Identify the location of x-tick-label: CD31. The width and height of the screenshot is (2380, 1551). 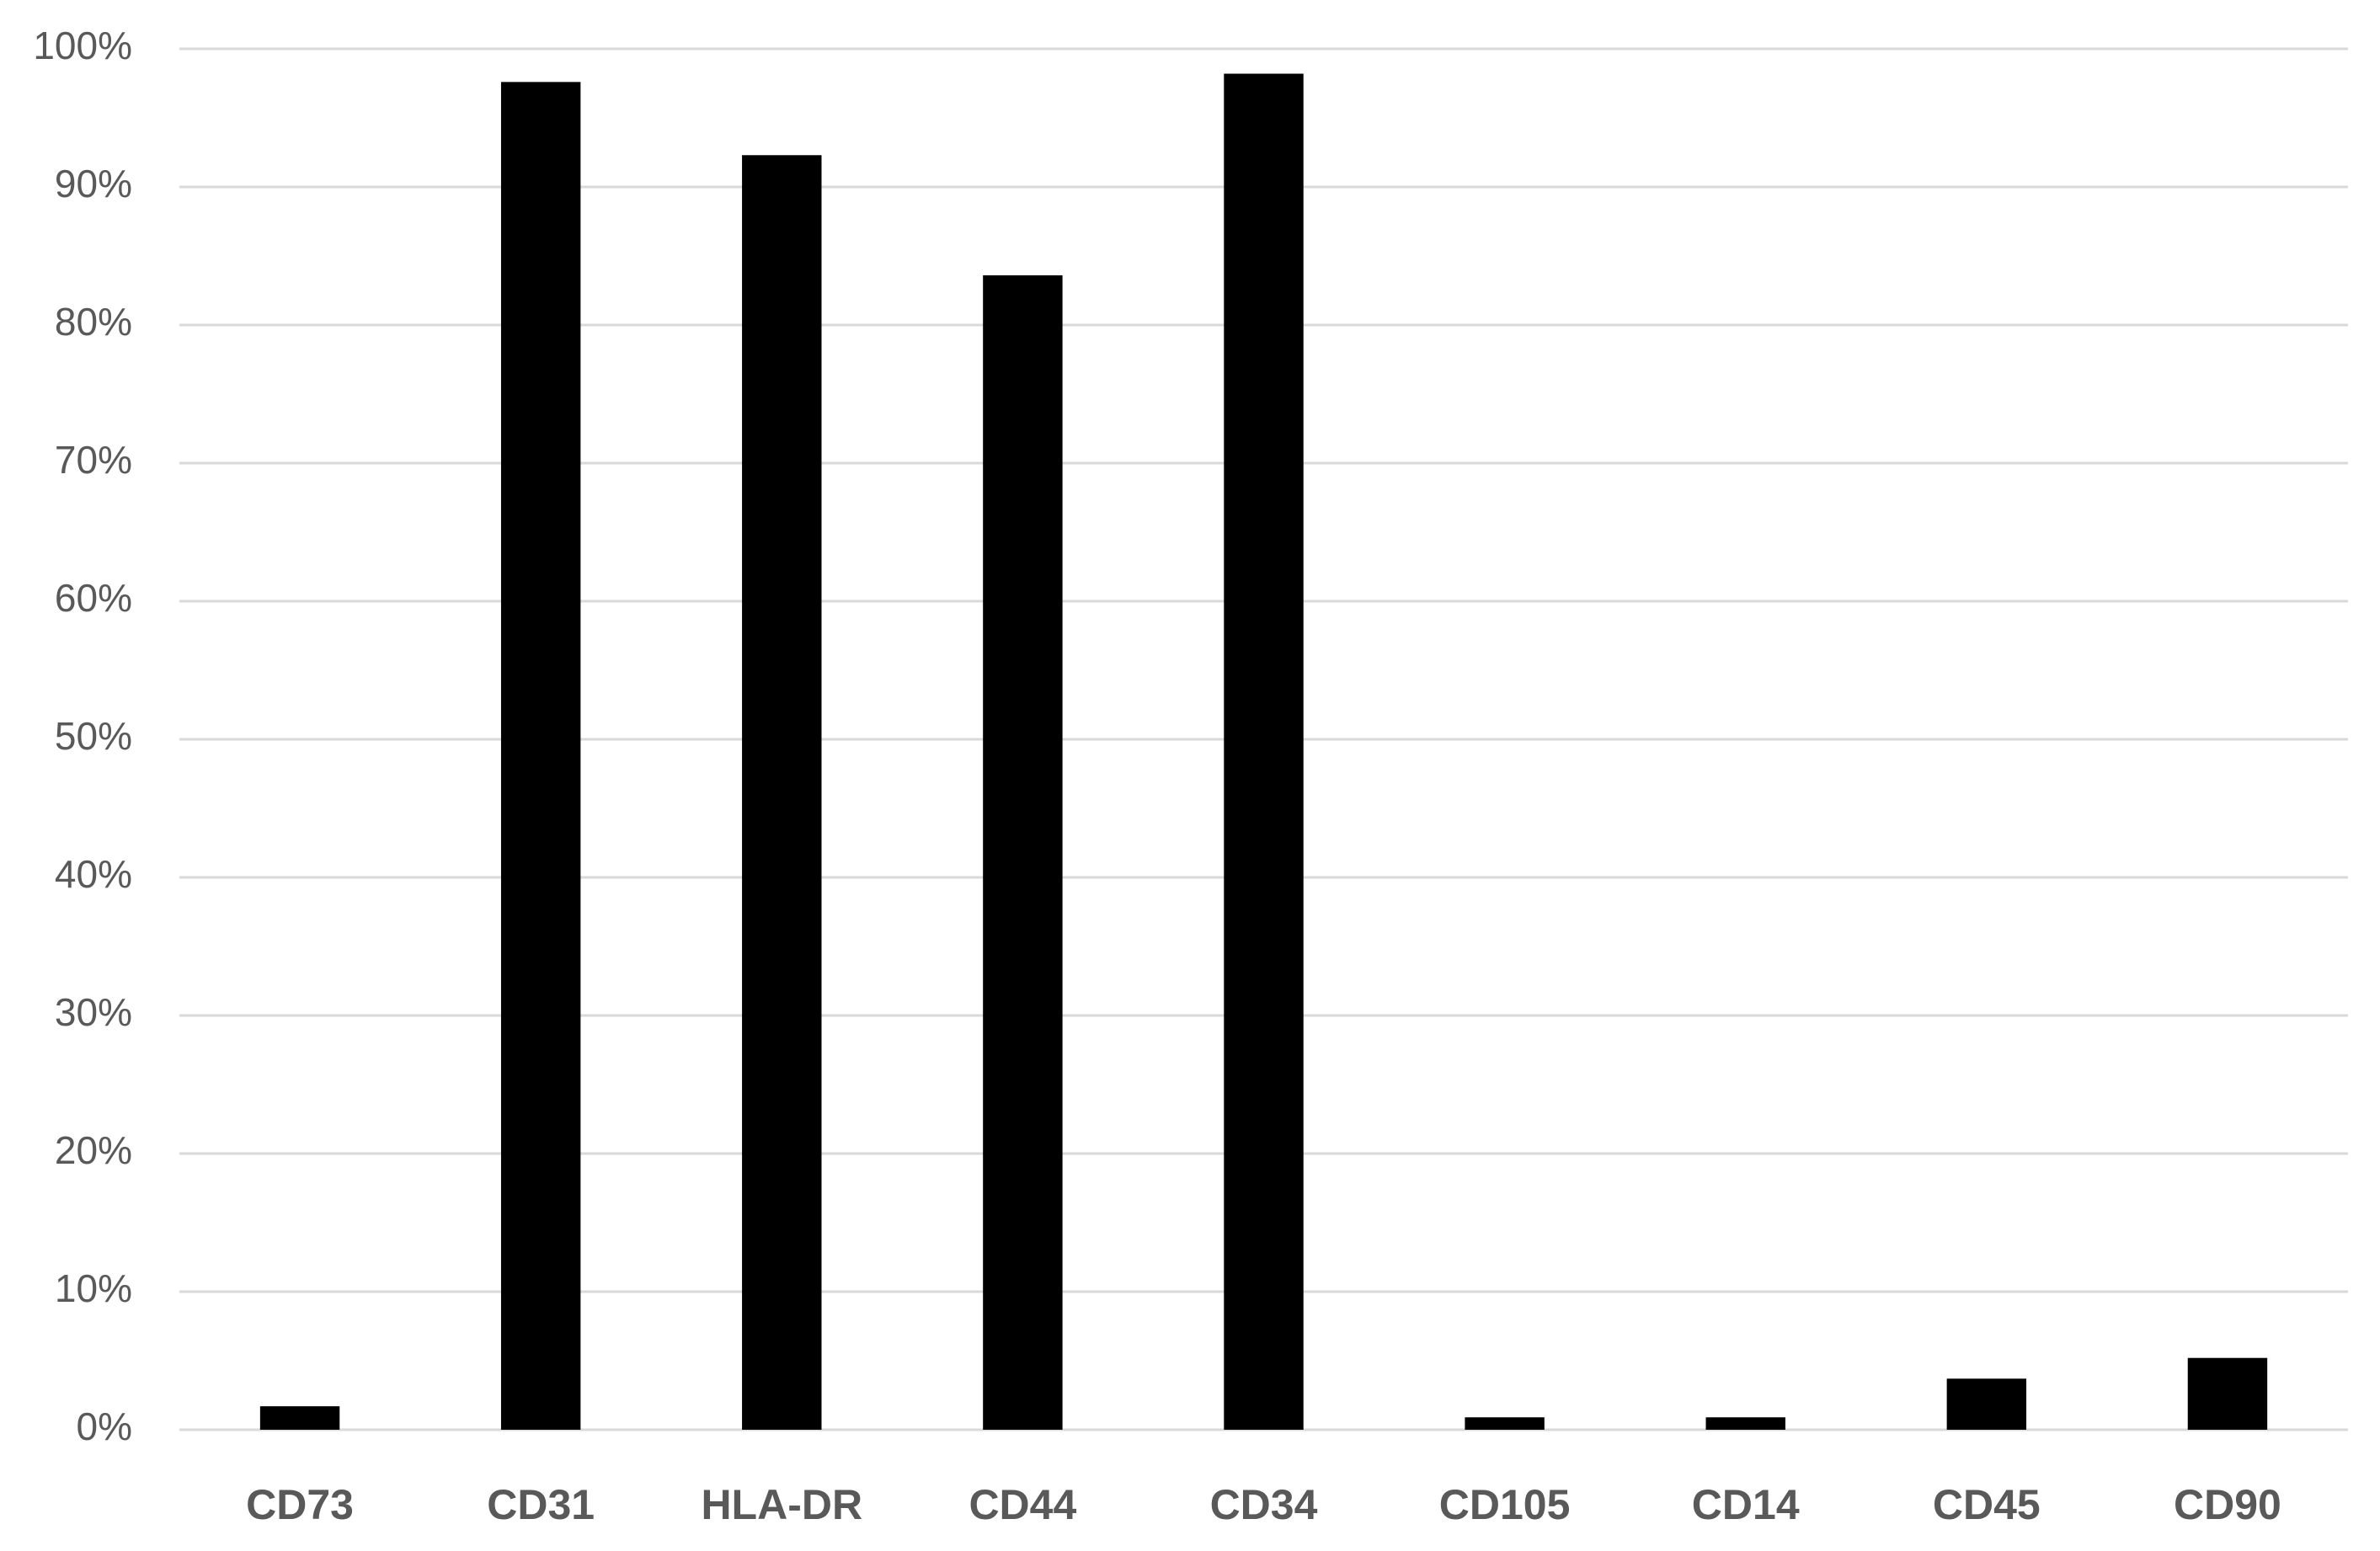
(541, 1505).